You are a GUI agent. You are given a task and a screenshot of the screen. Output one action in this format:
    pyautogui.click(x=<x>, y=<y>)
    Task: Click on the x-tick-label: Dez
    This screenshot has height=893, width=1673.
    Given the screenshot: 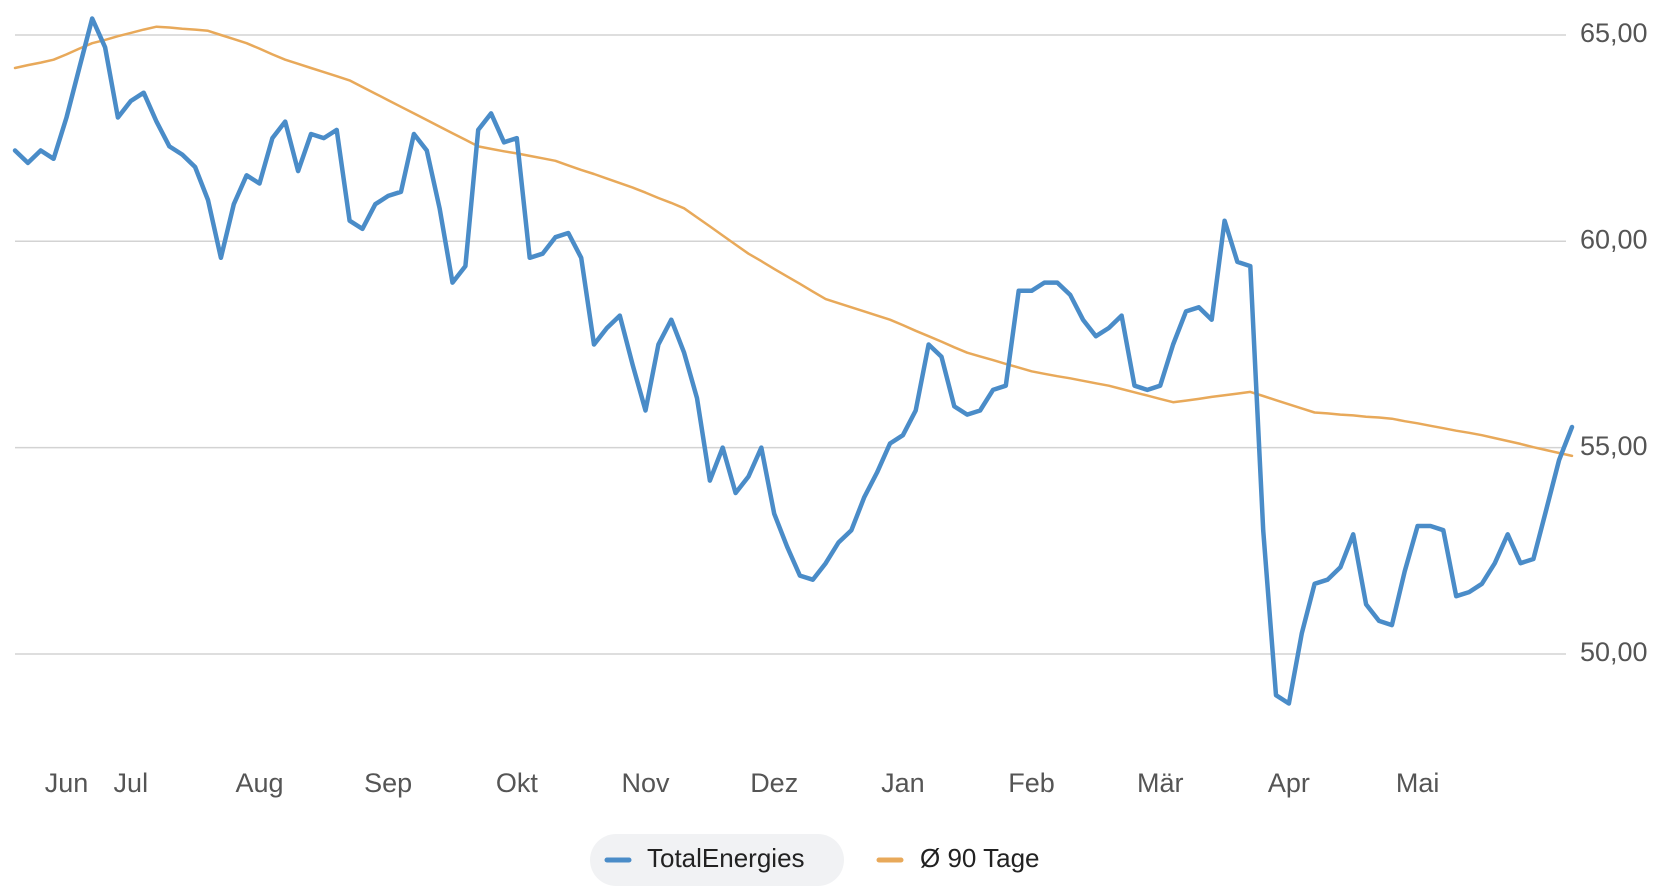 What is the action you would take?
    pyautogui.click(x=774, y=783)
    